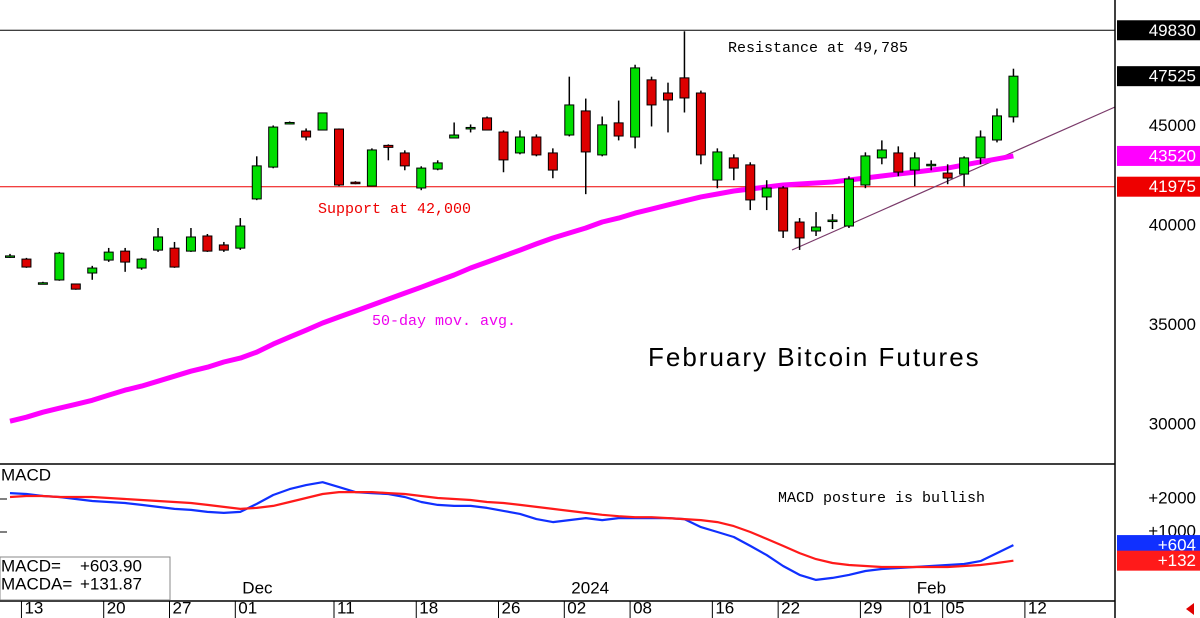  What do you see at coordinates (394, 209) in the screenshot?
I see `annotation: Support at 42,000` at bounding box center [394, 209].